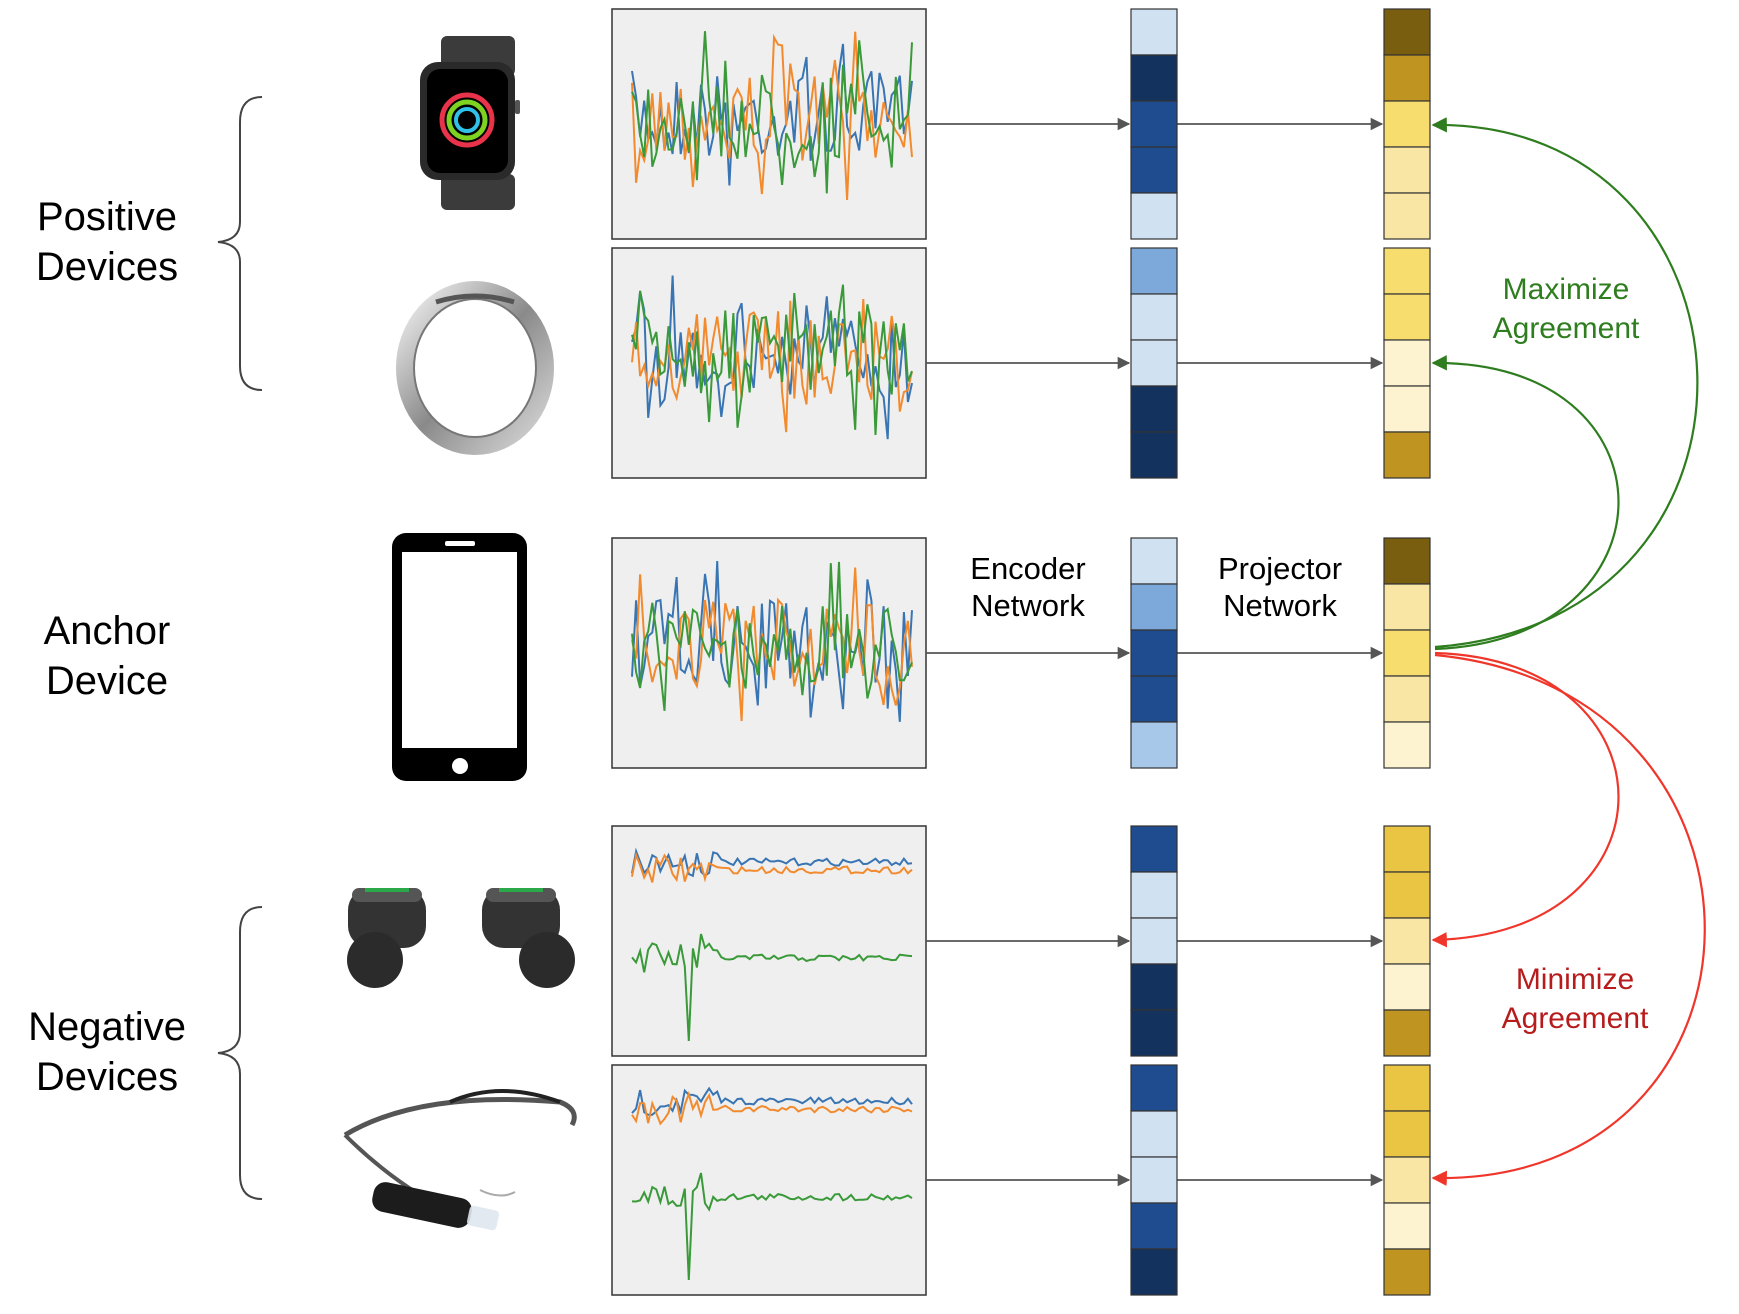 Image resolution: width=1739 pixels, height=1314 pixels. What do you see at coordinates (1575, 1018) in the screenshot?
I see `minimize-label-line2: Agreement` at bounding box center [1575, 1018].